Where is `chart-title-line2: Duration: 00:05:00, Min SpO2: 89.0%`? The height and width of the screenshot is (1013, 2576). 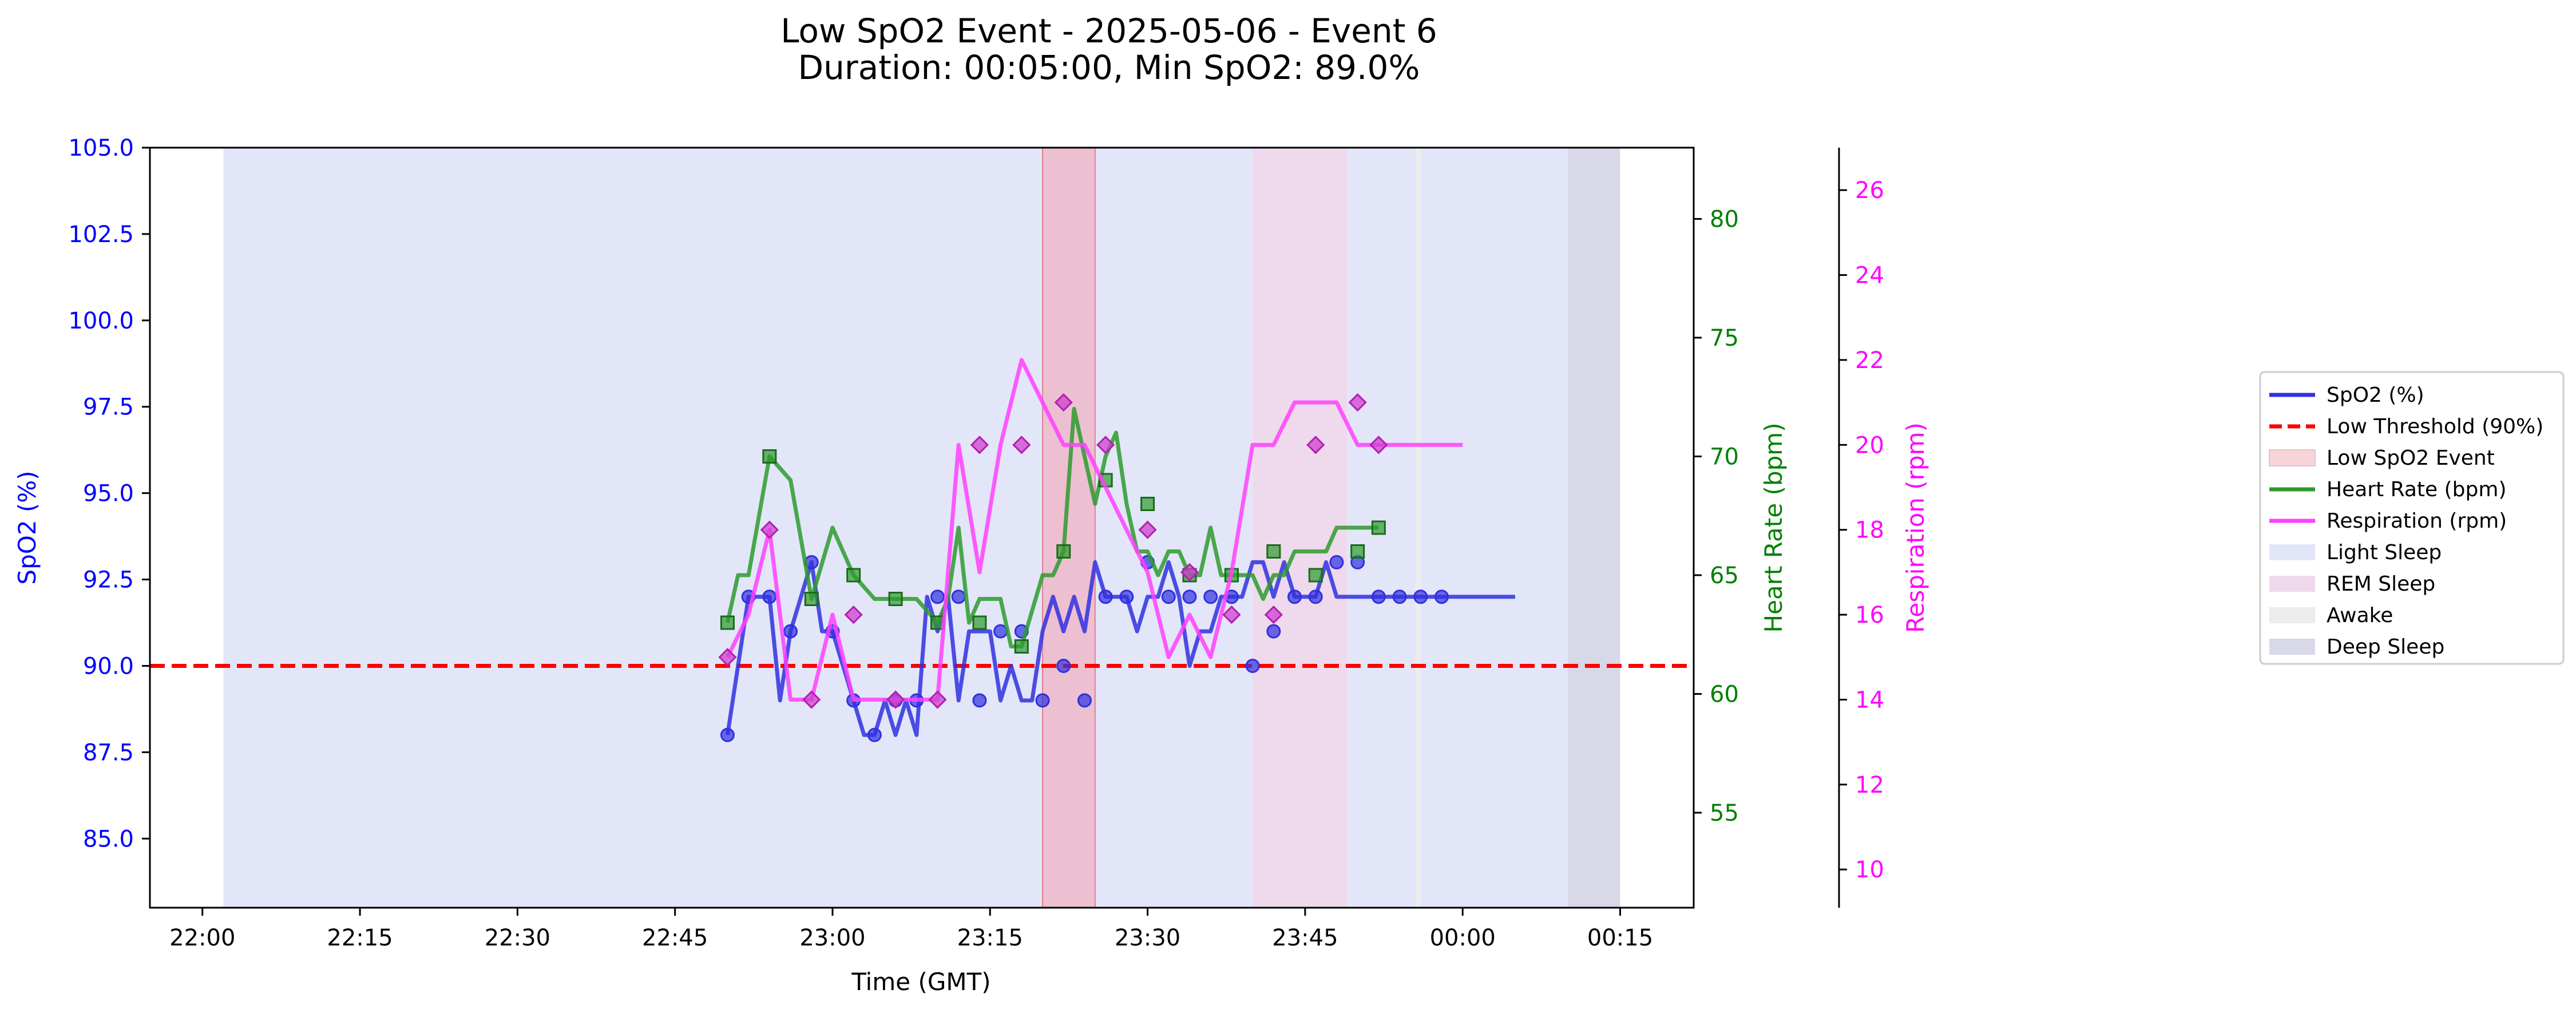
chart-title-line2: Duration: 00:05:00, Min SpO2: 89.0% is located at coordinates (1109, 67).